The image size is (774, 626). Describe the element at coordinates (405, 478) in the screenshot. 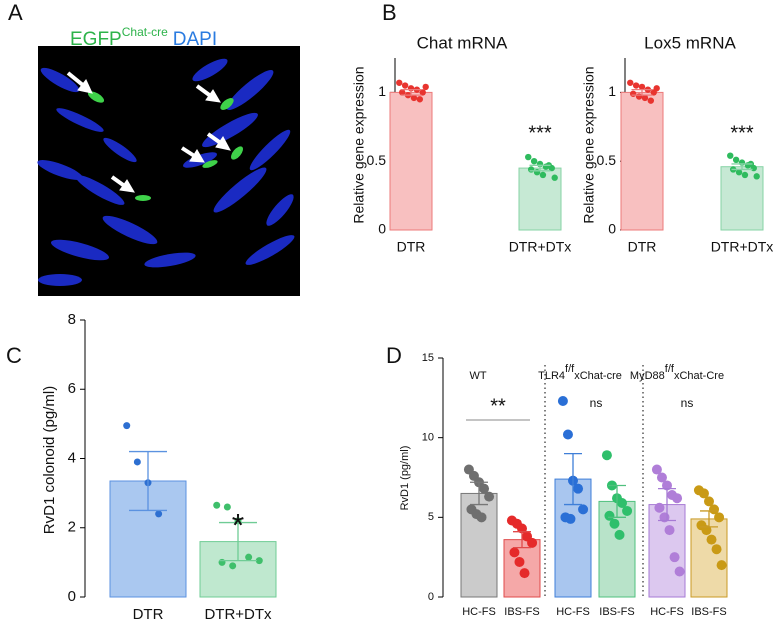

I see `y-axis-label: RvD1 (pg/ml)` at that location.